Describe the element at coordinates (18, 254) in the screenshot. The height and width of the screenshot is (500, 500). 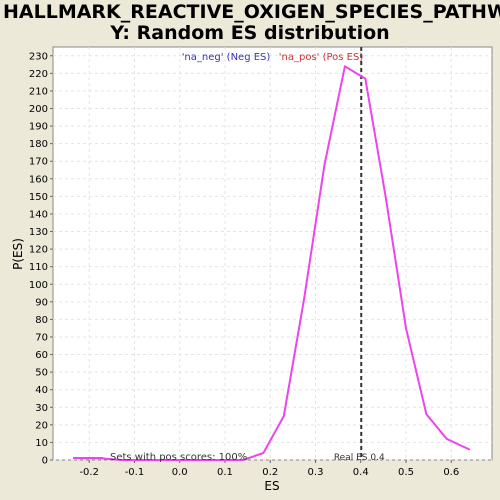
I see `y-axis-label: P(ES)` at that location.